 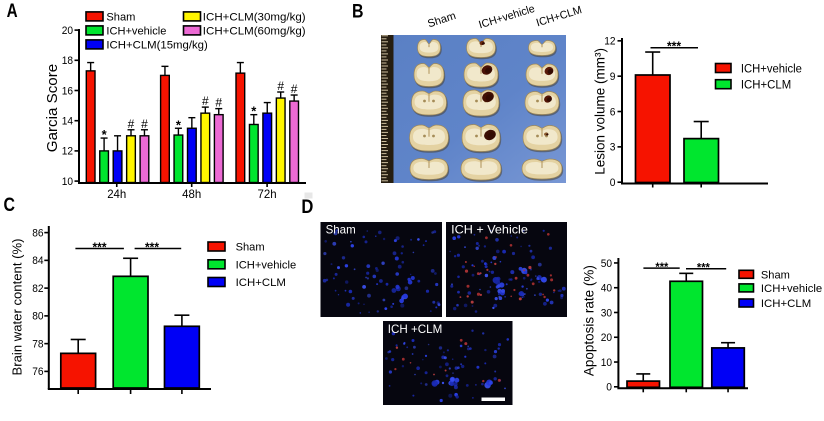 I want to click on svg-text: 30, so click(x=606, y=313).